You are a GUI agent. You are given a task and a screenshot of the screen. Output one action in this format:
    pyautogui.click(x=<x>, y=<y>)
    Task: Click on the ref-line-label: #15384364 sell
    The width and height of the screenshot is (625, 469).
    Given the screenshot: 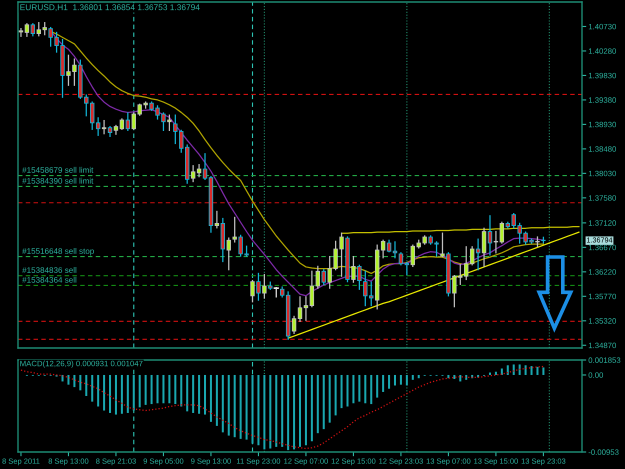 What is the action you would take?
    pyautogui.click(x=49, y=279)
    